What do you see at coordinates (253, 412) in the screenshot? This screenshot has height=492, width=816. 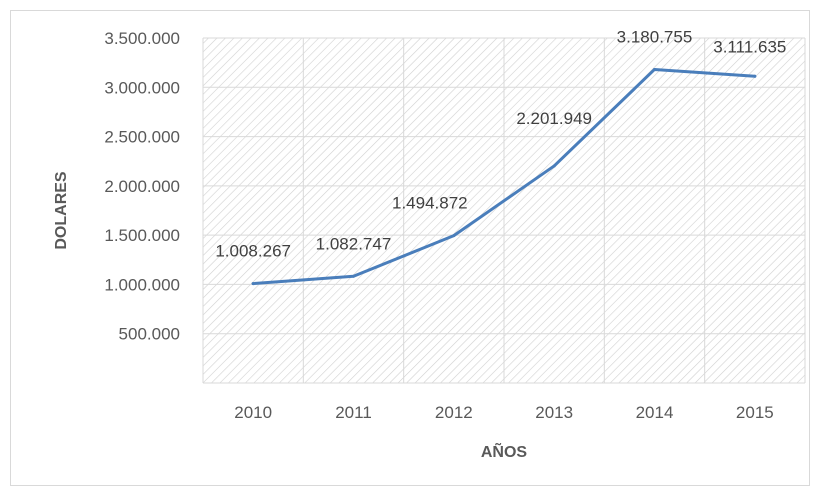 I see `x-tick-label: 2010` at bounding box center [253, 412].